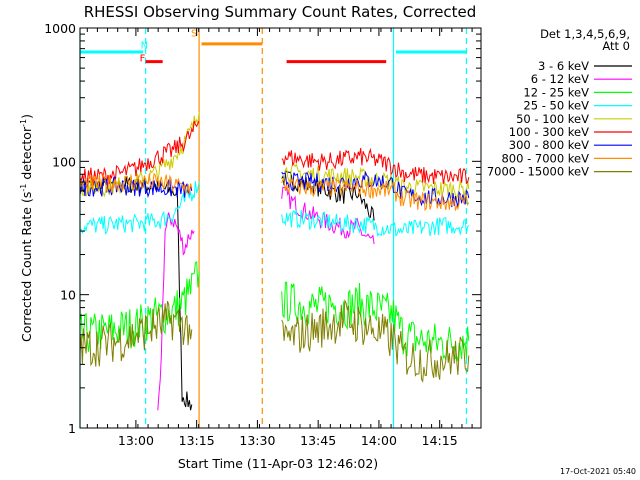 The width and height of the screenshot is (640, 480). I want to click on legend-label-800-7000-kev: 800 - 7000 keV, so click(545, 158).